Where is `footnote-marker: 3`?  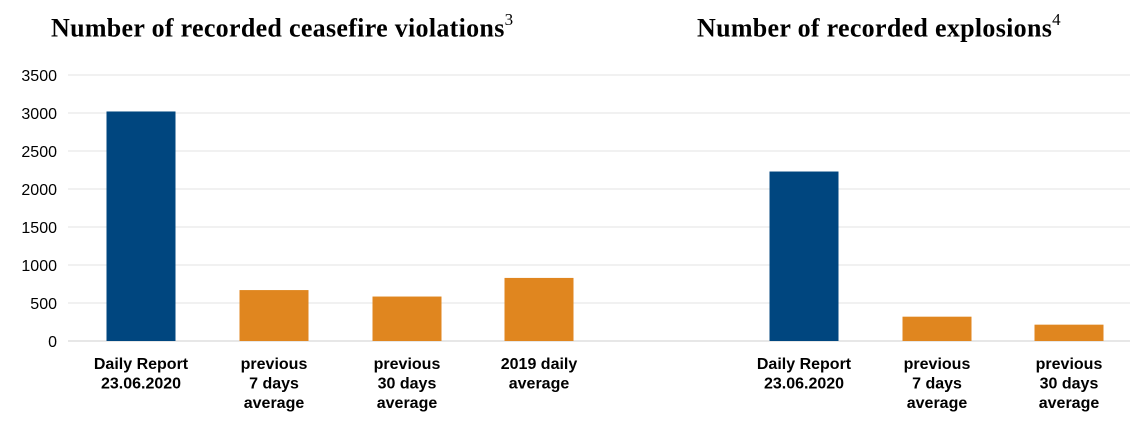
footnote-marker: 3 is located at coordinates (509, 19).